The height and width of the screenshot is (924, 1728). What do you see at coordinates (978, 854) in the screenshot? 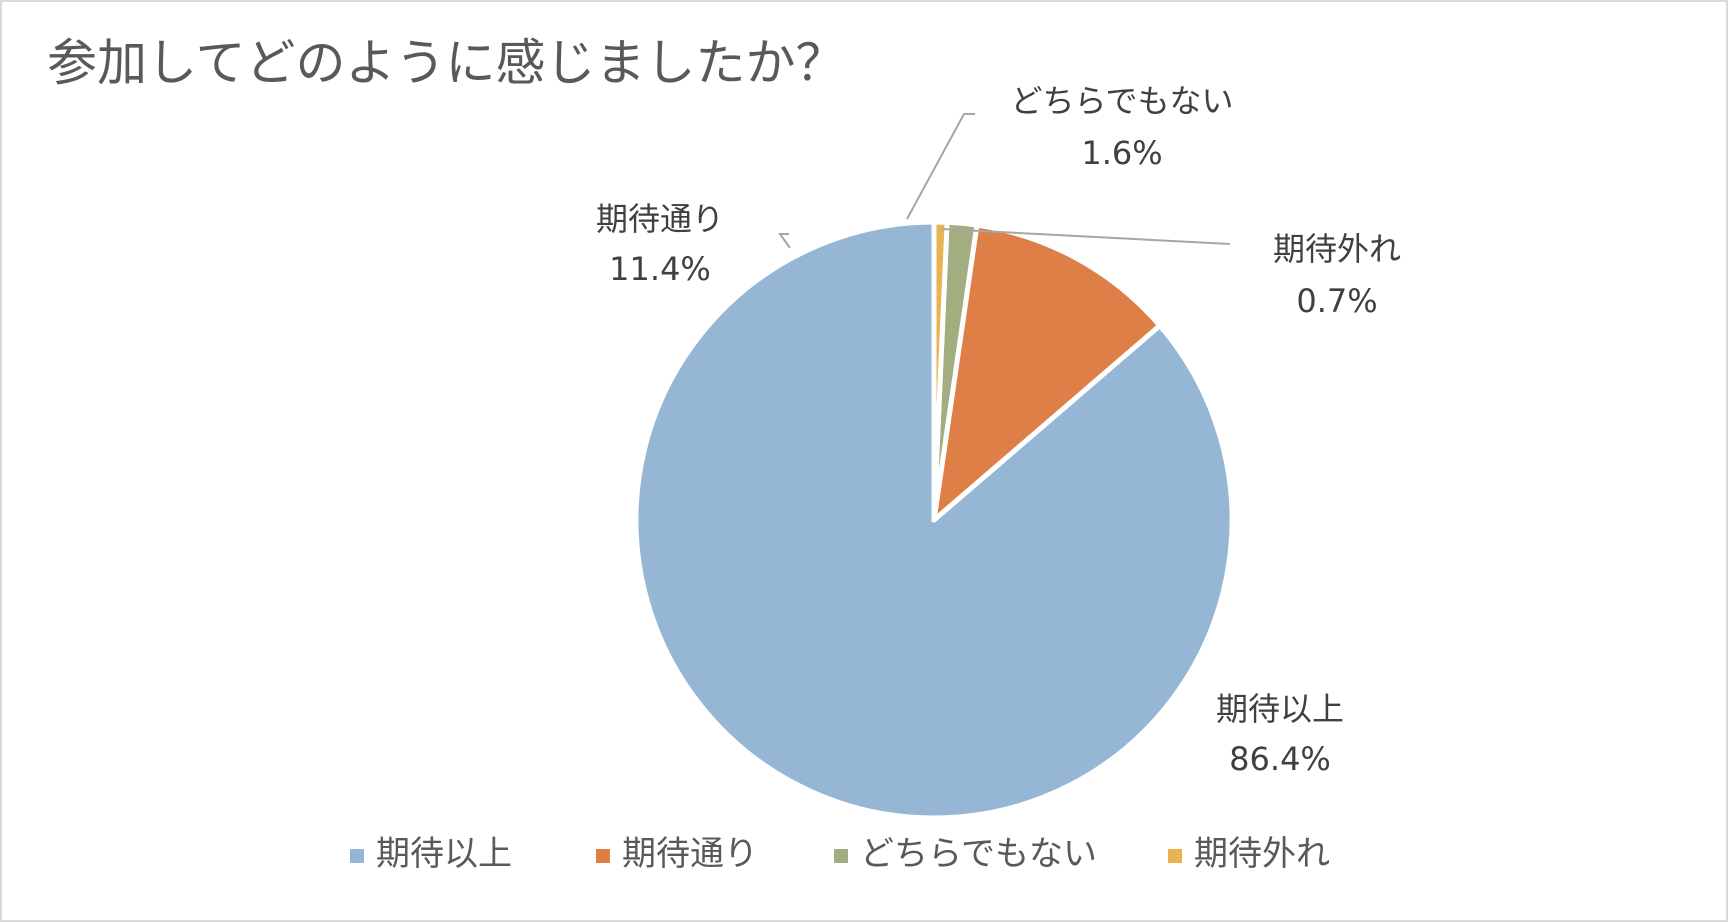
I see `legend-label: どちらでもない` at bounding box center [978, 854].